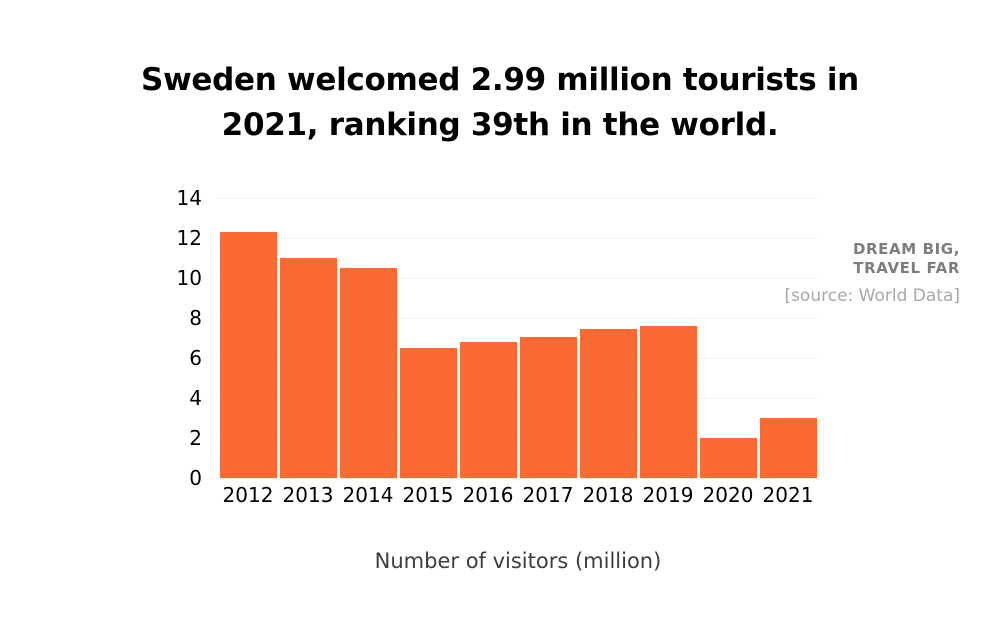 This screenshot has width=1000, height=625. I want to click on y-tick-label: 0, so click(195, 478).